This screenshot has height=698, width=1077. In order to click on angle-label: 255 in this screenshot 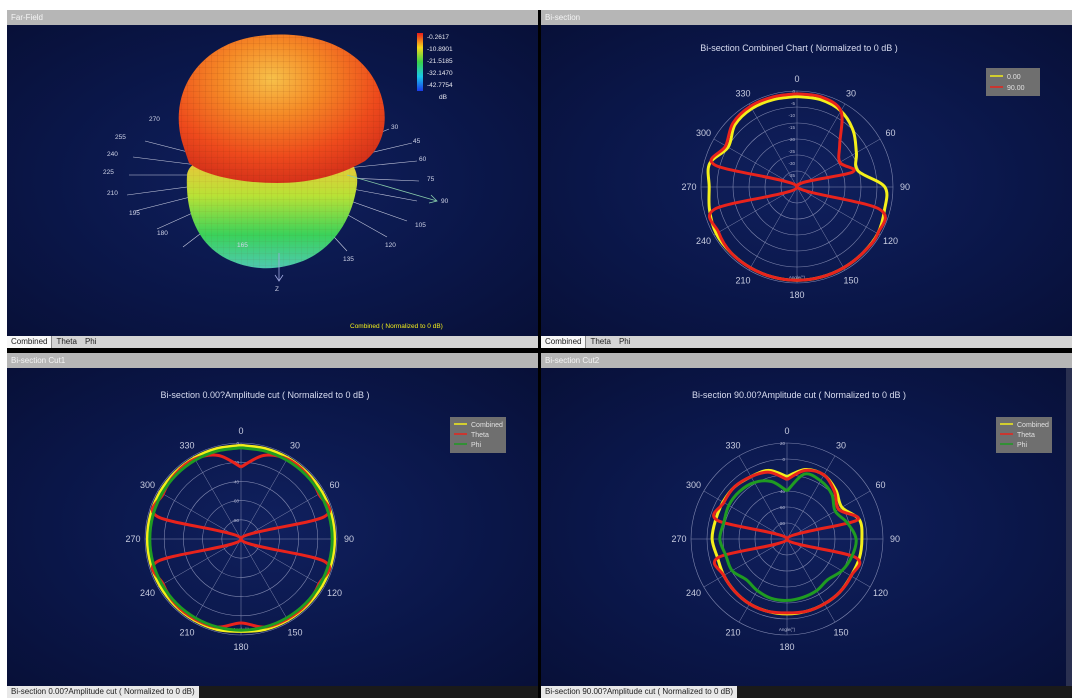, I will do `click(120, 137)`.